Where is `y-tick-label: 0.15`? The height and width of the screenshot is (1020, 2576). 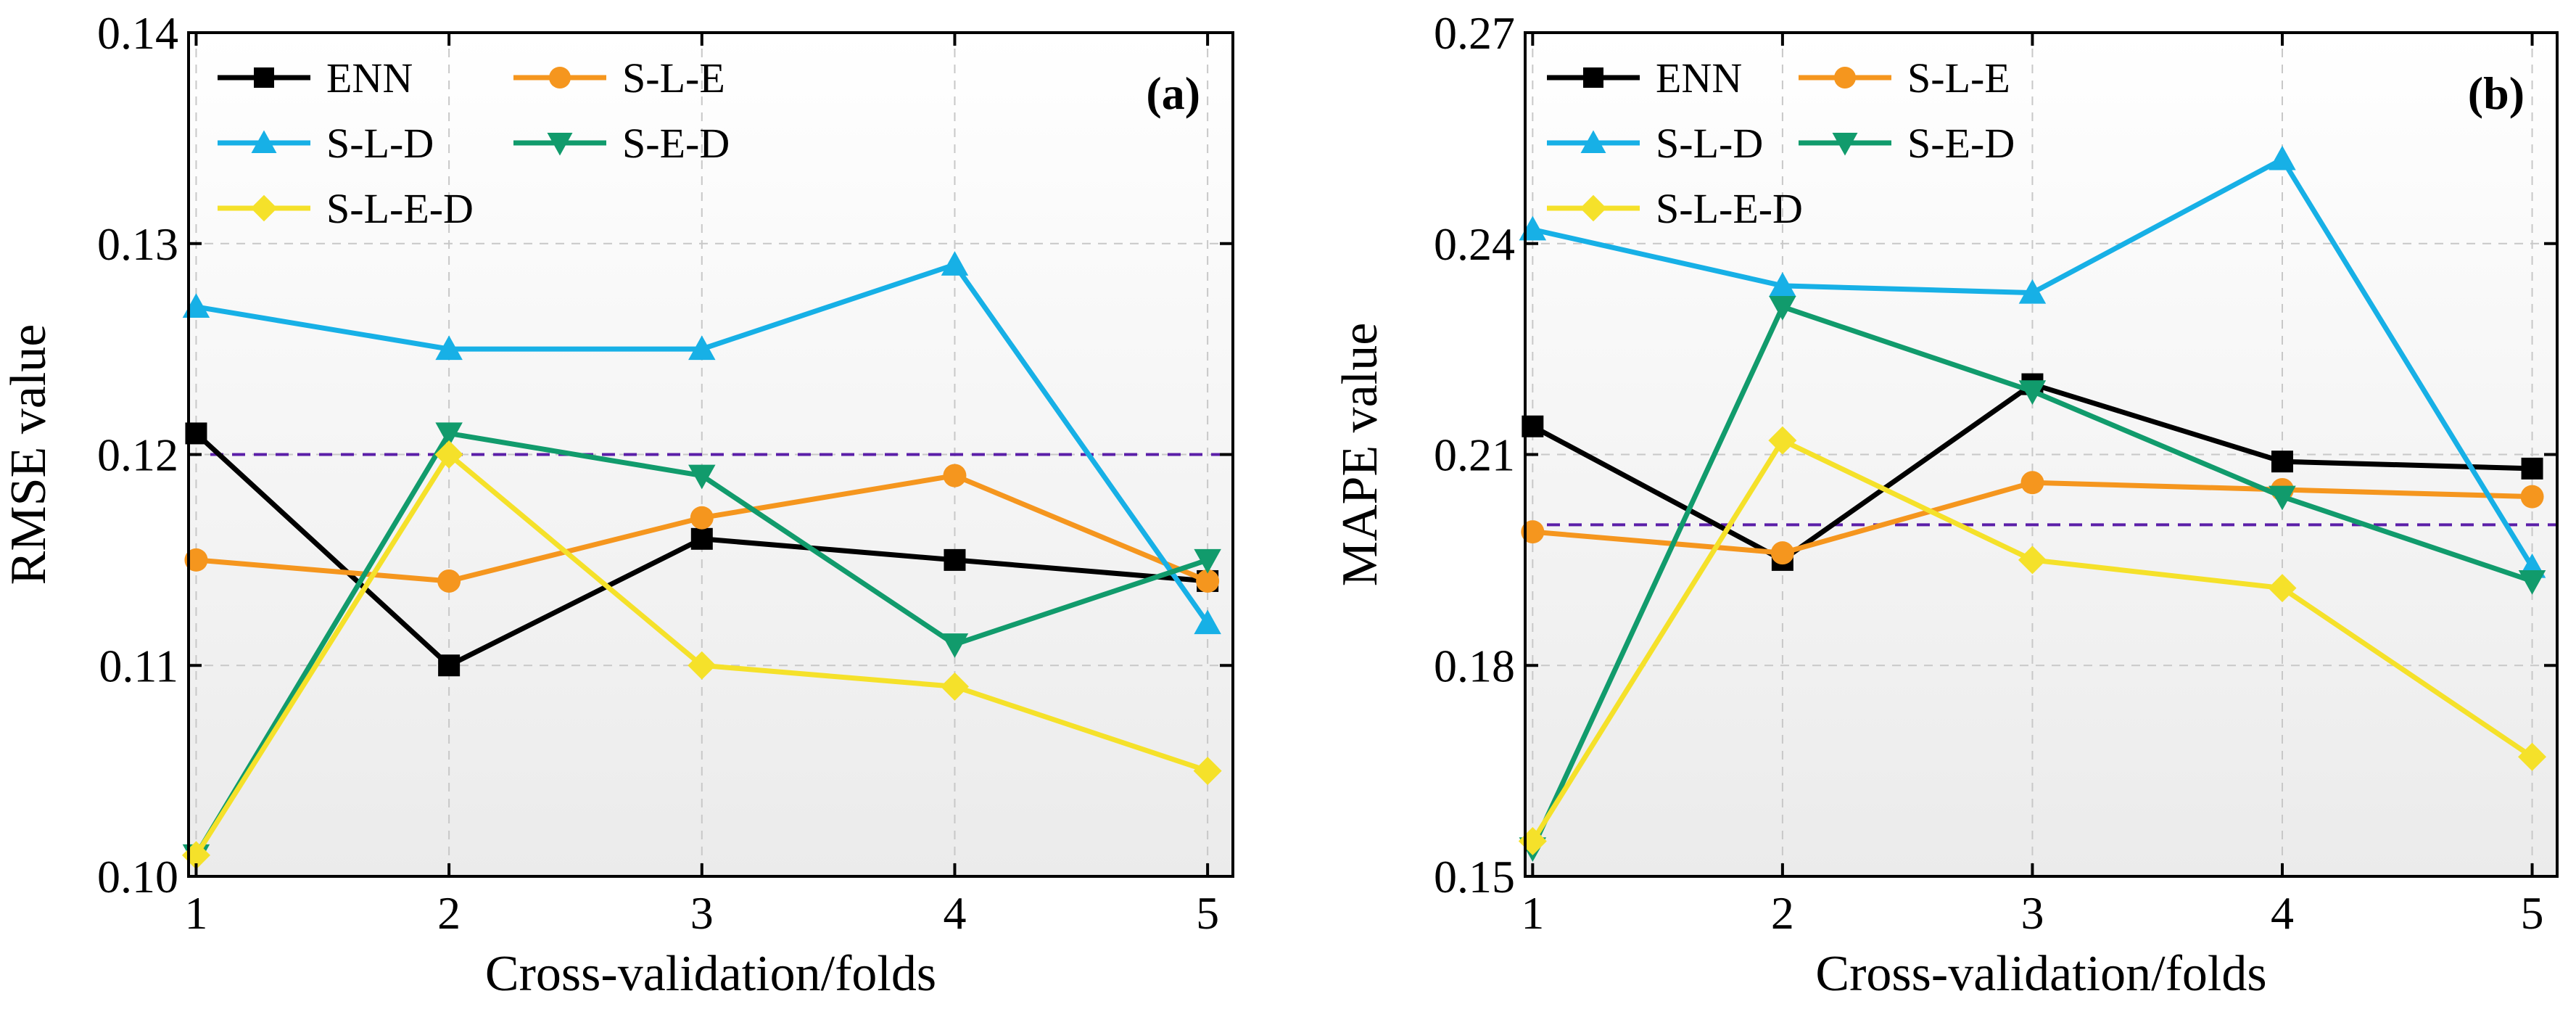
y-tick-label: 0.15 is located at coordinates (1474, 877).